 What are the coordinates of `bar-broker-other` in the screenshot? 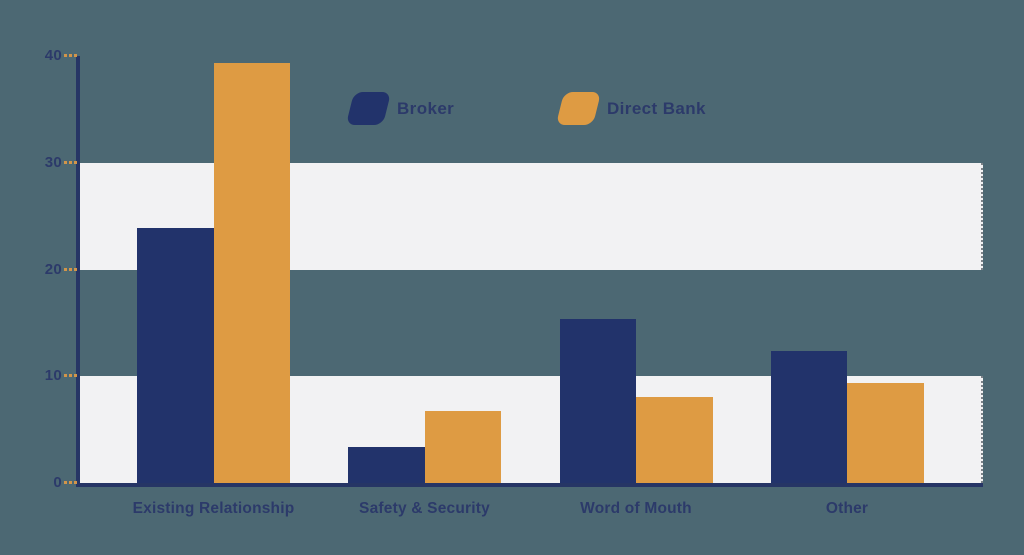 It's located at (808, 416).